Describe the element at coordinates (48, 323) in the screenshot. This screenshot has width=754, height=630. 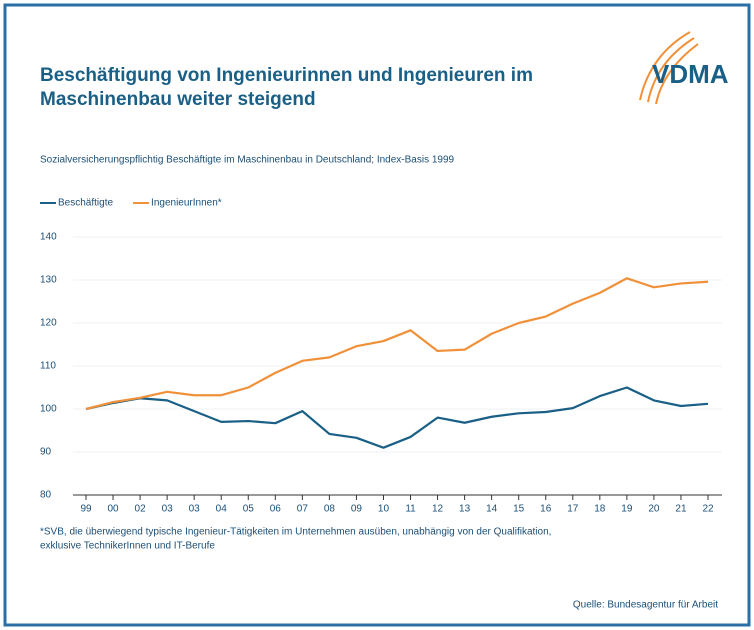
I see `y-tick-label: 120` at that location.